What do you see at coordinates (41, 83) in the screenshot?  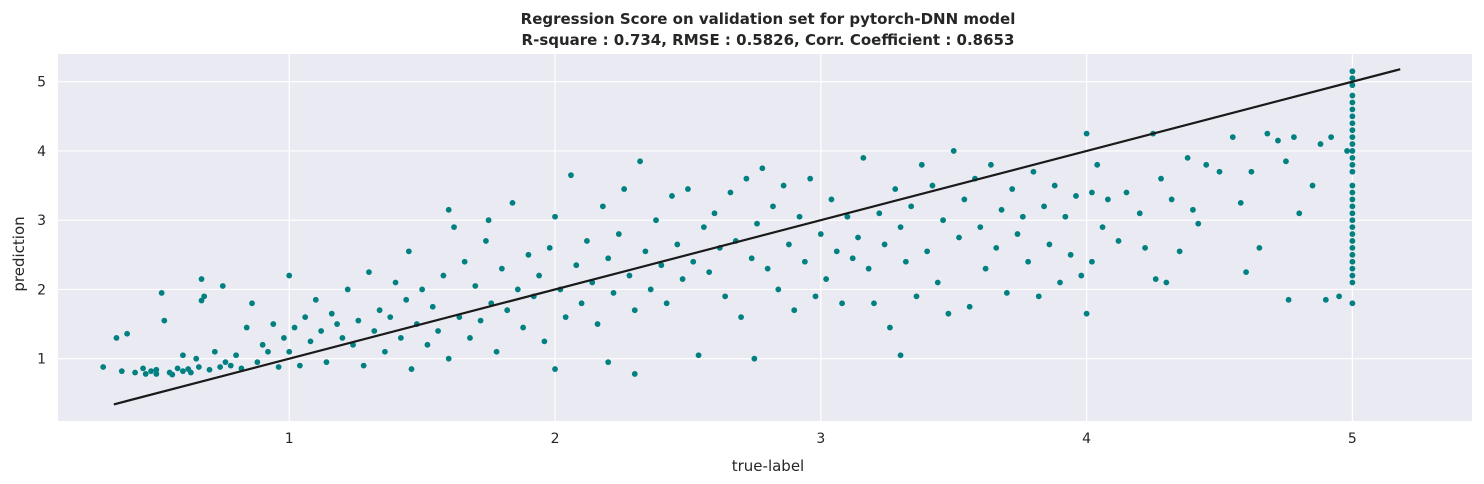 I see `y-tick-label: 5` at bounding box center [41, 83].